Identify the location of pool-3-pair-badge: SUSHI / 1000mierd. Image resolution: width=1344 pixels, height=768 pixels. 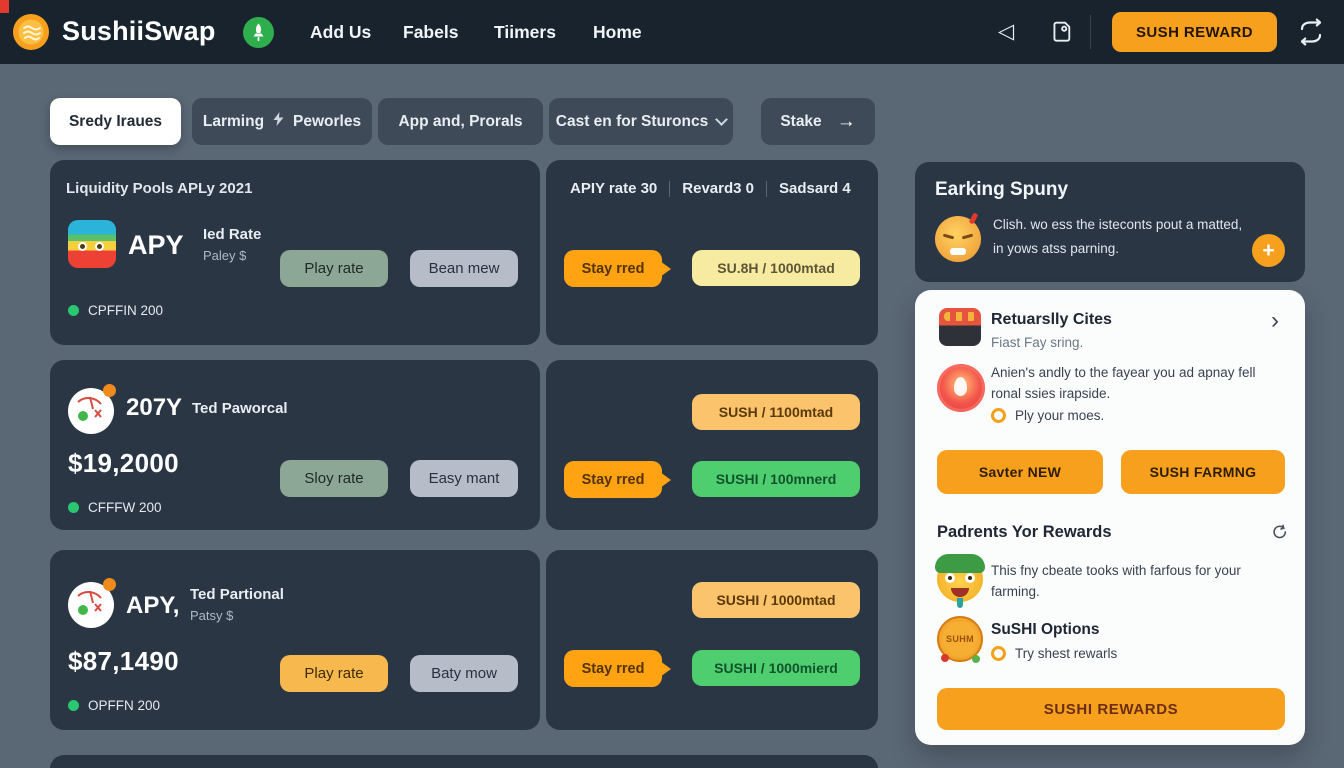
(776, 668).